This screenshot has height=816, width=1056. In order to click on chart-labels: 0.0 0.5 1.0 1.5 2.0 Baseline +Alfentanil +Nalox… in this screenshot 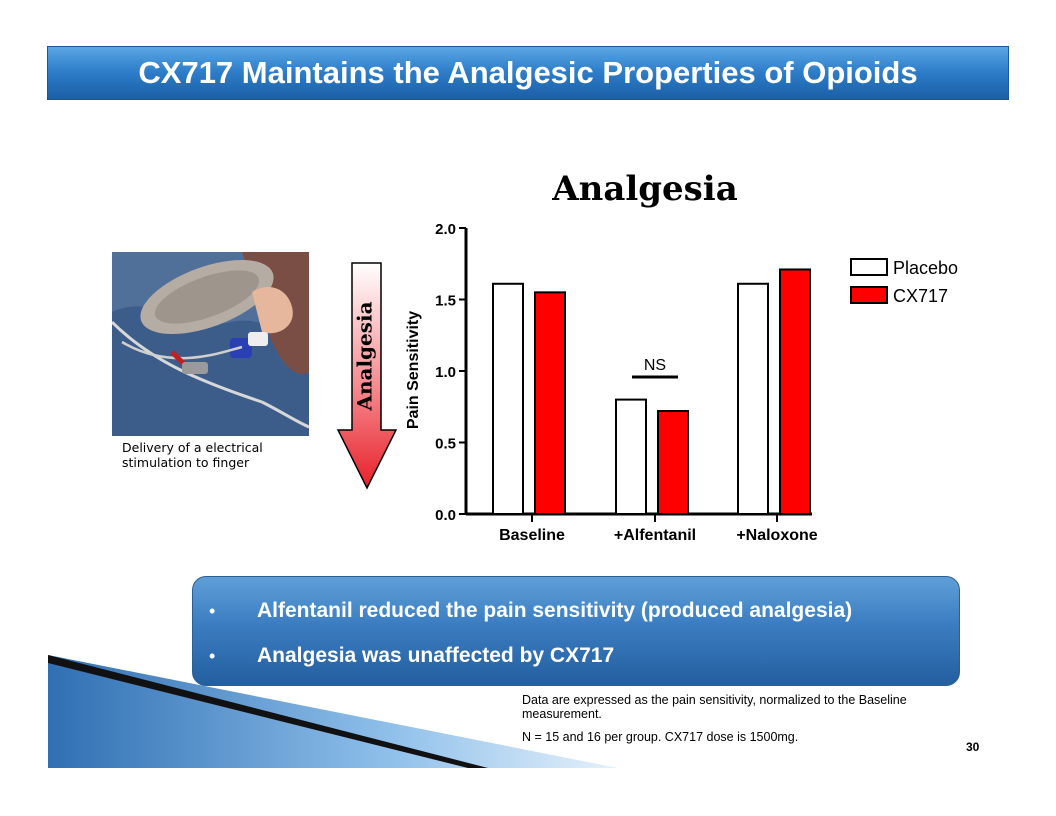, I will do `click(626, 382)`.